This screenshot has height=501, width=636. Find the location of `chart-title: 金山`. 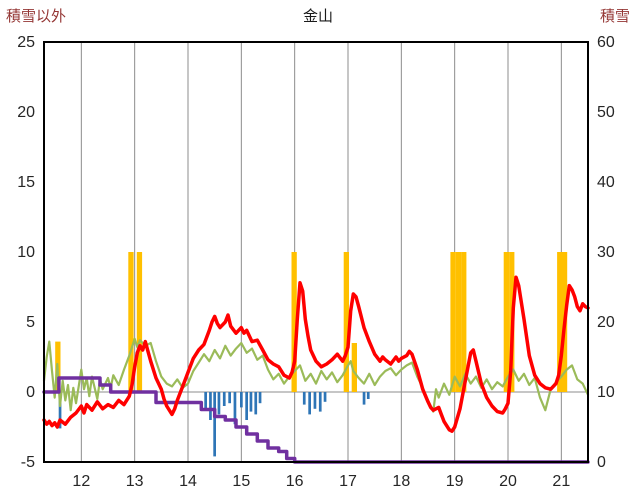

chart-title: 金山 is located at coordinates (317, 16).